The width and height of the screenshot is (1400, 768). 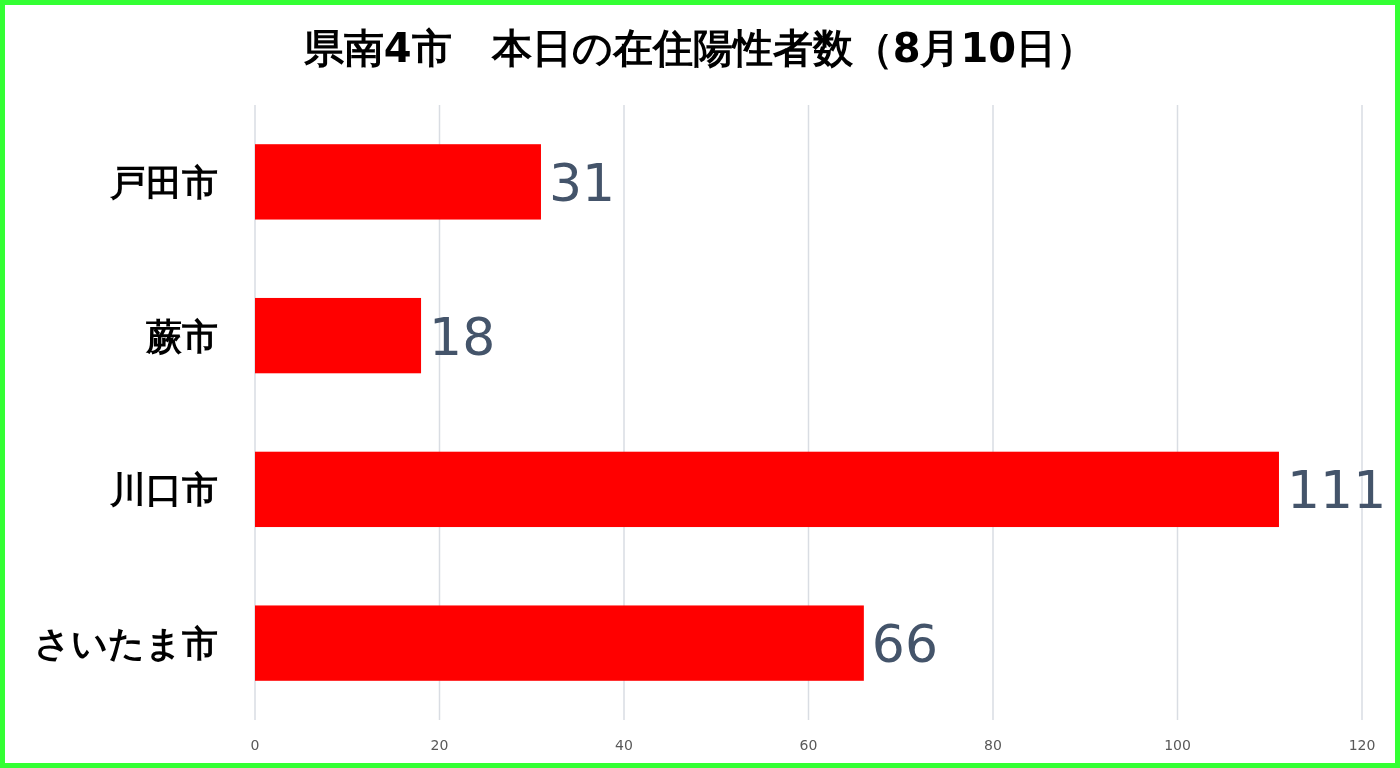 I want to click on chart-title: 県南4市 本日の在住陽性者数（8月10日）, so click(x=699, y=48).